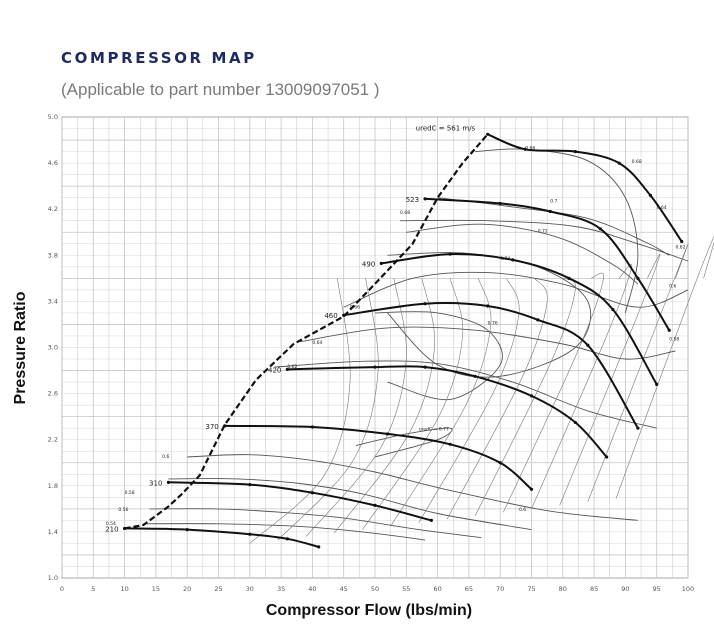 Image resolution: width=714 pixels, height=639 pixels. Describe the element at coordinates (53, 163) in the screenshot. I see `y-tick-label: 4.6` at that location.